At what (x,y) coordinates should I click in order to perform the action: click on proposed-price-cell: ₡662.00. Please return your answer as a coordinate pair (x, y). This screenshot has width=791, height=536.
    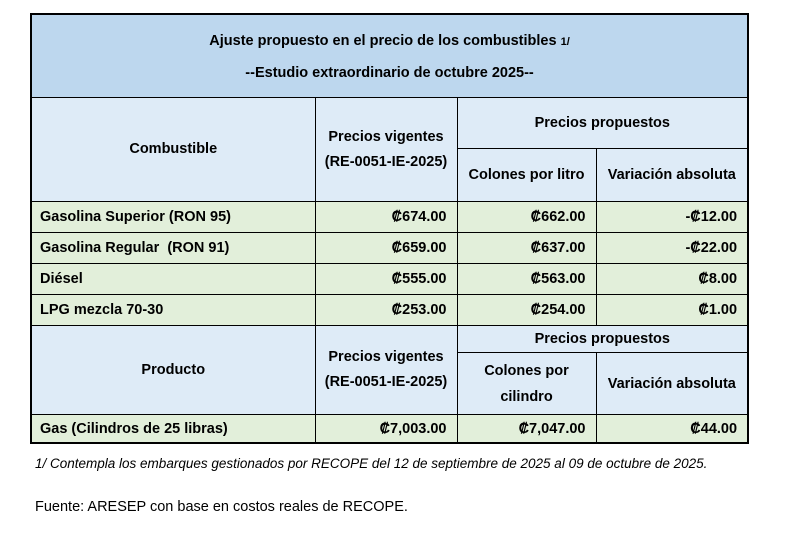
    Looking at the image, I should click on (526, 217).